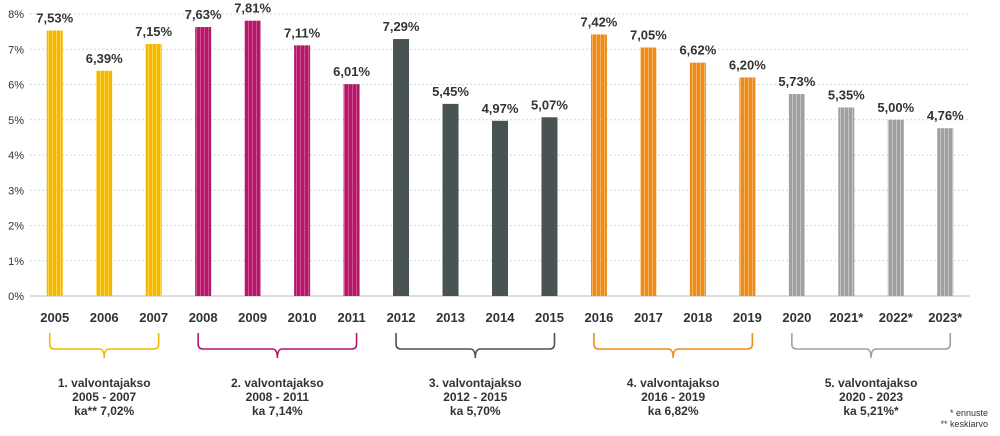 The height and width of the screenshot is (436, 1000). What do you see at coordinates (599, 21) in the screenshot?
I see `data-label: 7,42%` at bounding box center [599, 21].